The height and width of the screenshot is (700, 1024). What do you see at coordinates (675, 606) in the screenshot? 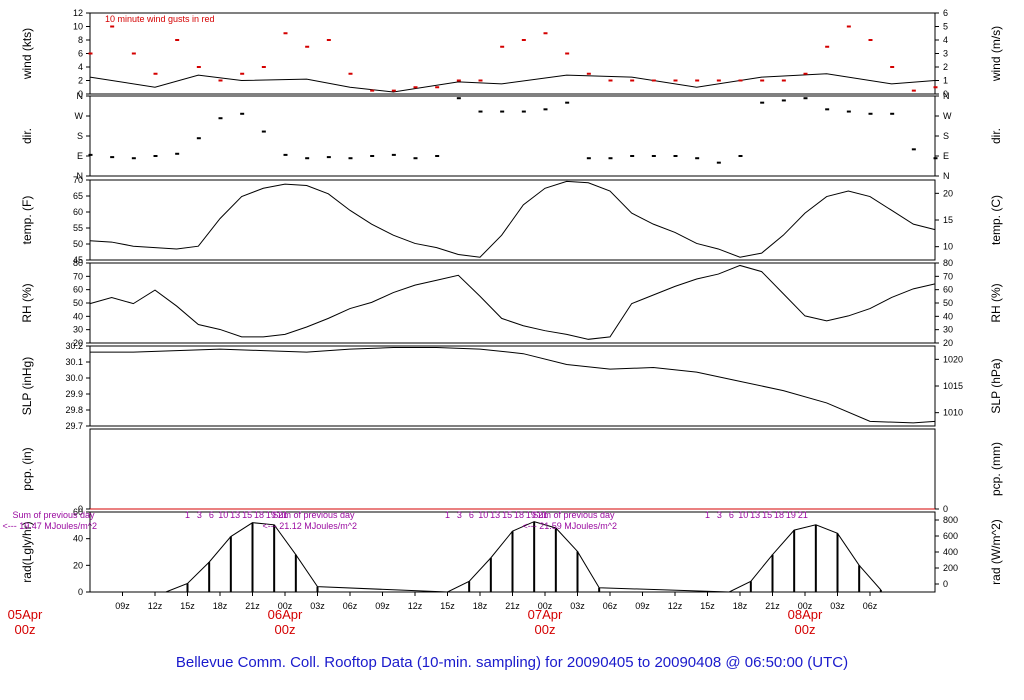
I see `x-tick-label: 12z` at bounding box center [675, 606].